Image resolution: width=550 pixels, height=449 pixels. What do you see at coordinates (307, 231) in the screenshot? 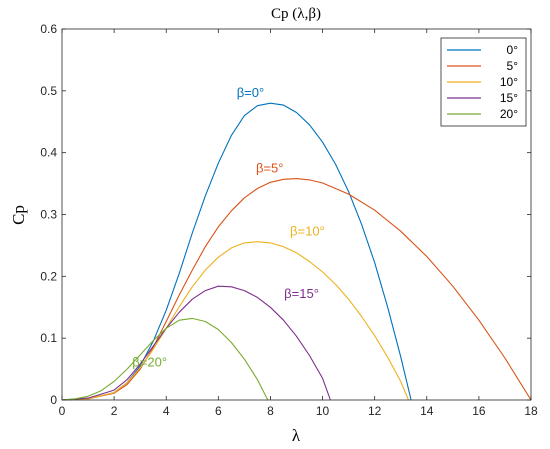
I see `series-annotation: β=10°` at bounding box center [307, 231].